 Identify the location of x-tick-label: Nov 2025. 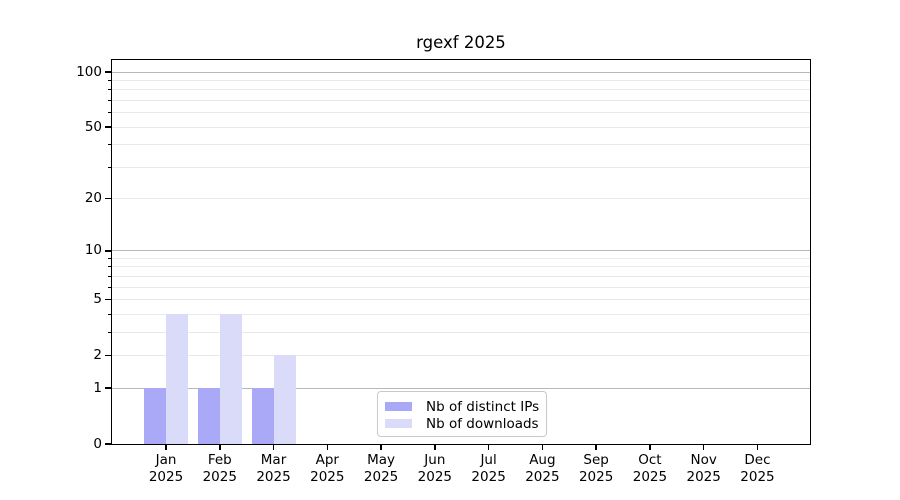
(704, 468).